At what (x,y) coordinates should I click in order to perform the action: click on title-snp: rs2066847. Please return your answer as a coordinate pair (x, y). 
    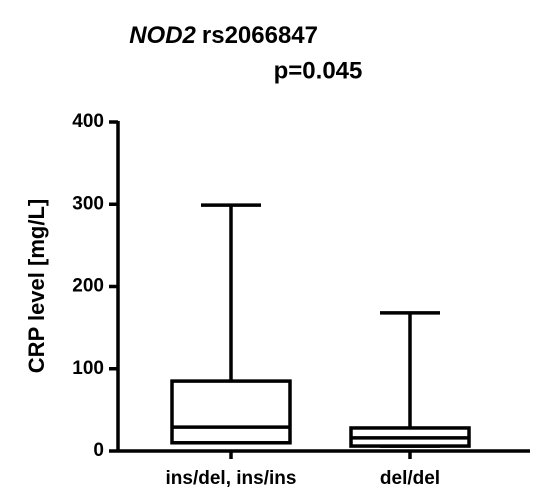
    Looking at the image, I should click on (260, 35).